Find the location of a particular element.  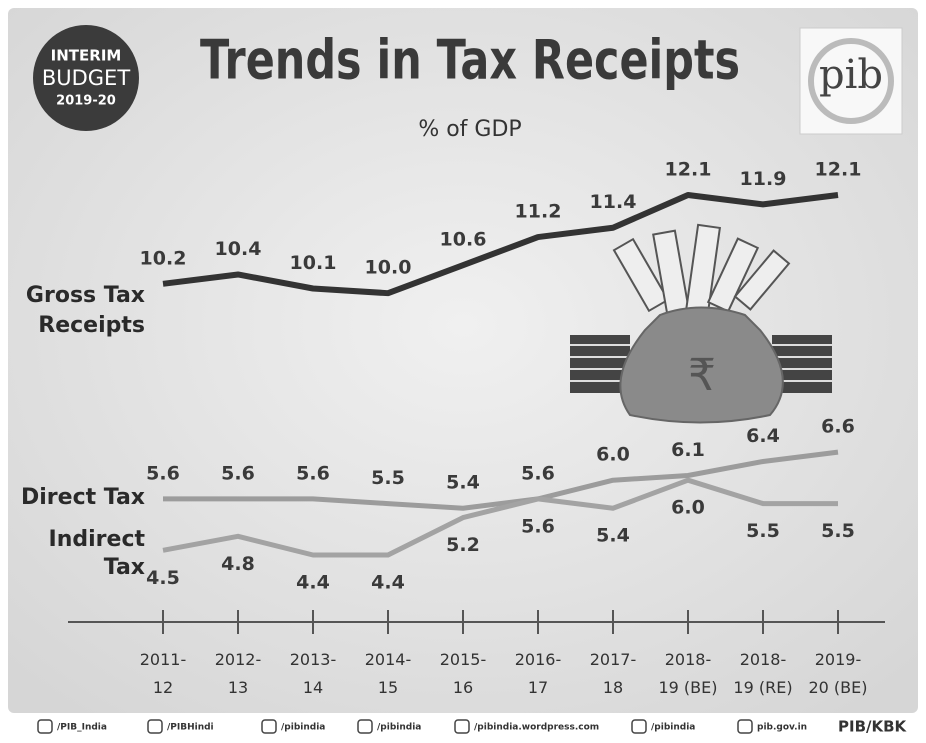

series-label: Gross Tax Receipts is located at coordinates (85, 310).